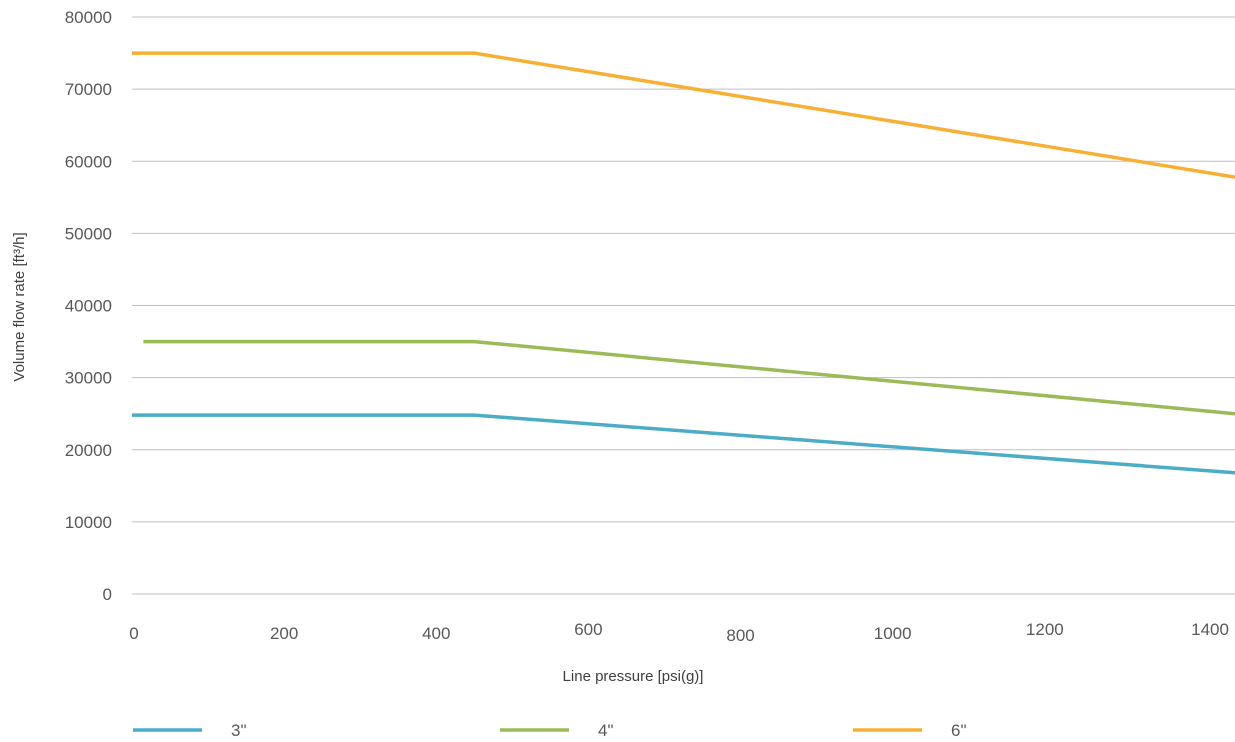 This screenshot has height=742, width=1235. I want to click on x-tick-label: 0, so click(133, 633).